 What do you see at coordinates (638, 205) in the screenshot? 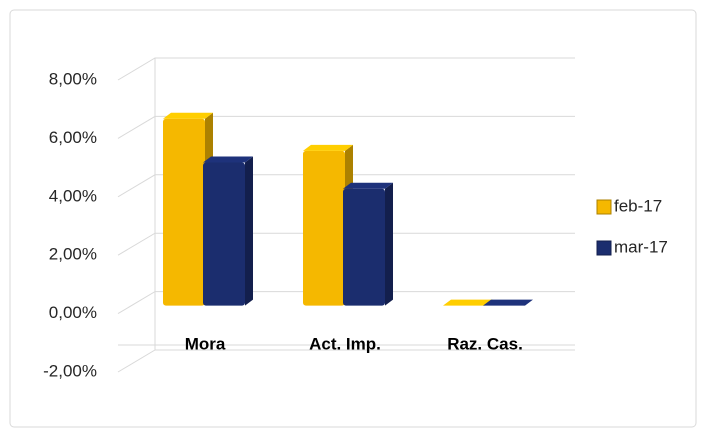
I see `legend-label: feb-17` at bounding box center [638, 205].